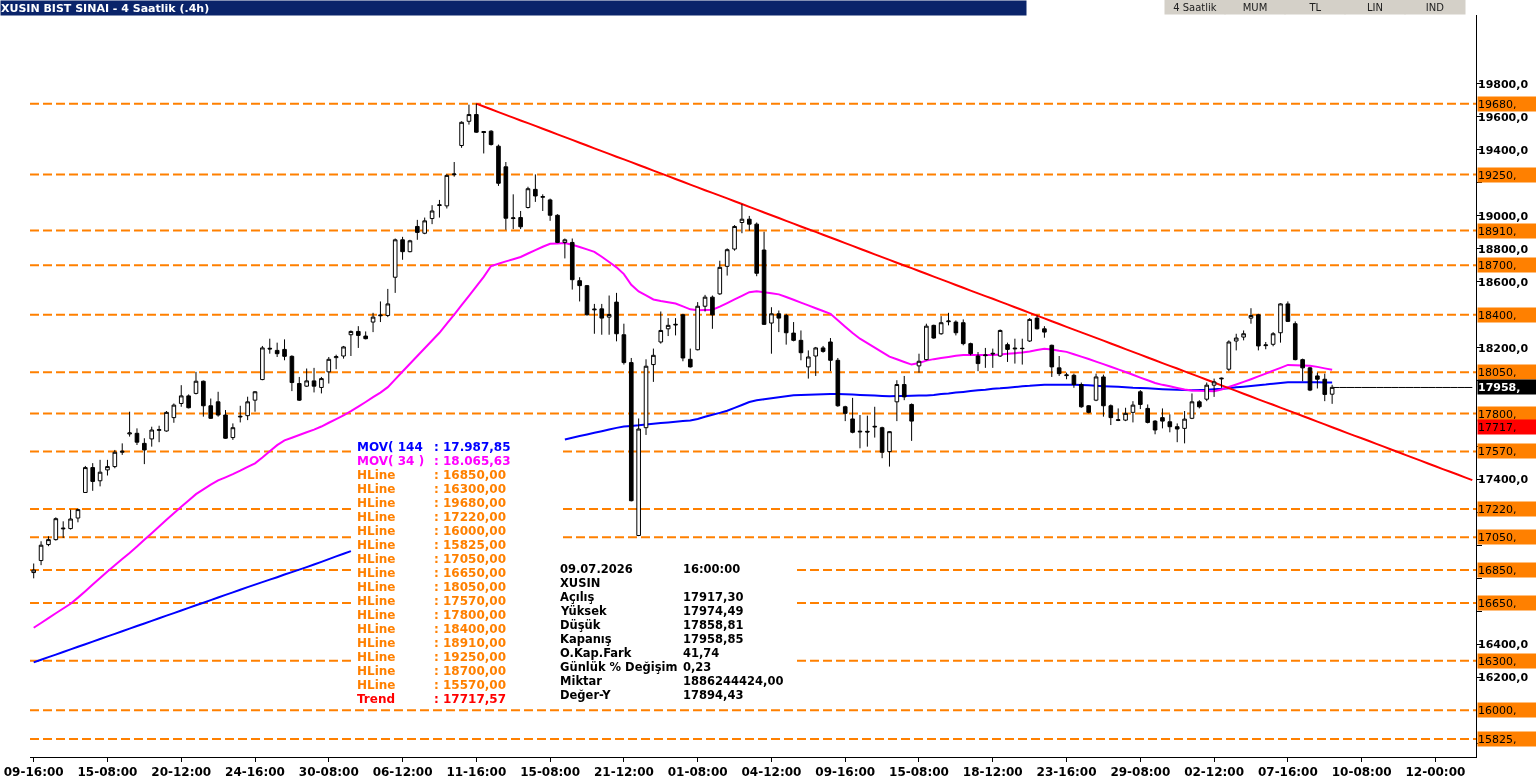 The height and width of the screenshot is (783, 1536). Describe the element at coordinates (431, 559) in the screenshot. I see `text: HLine : 17050,00` at that location.